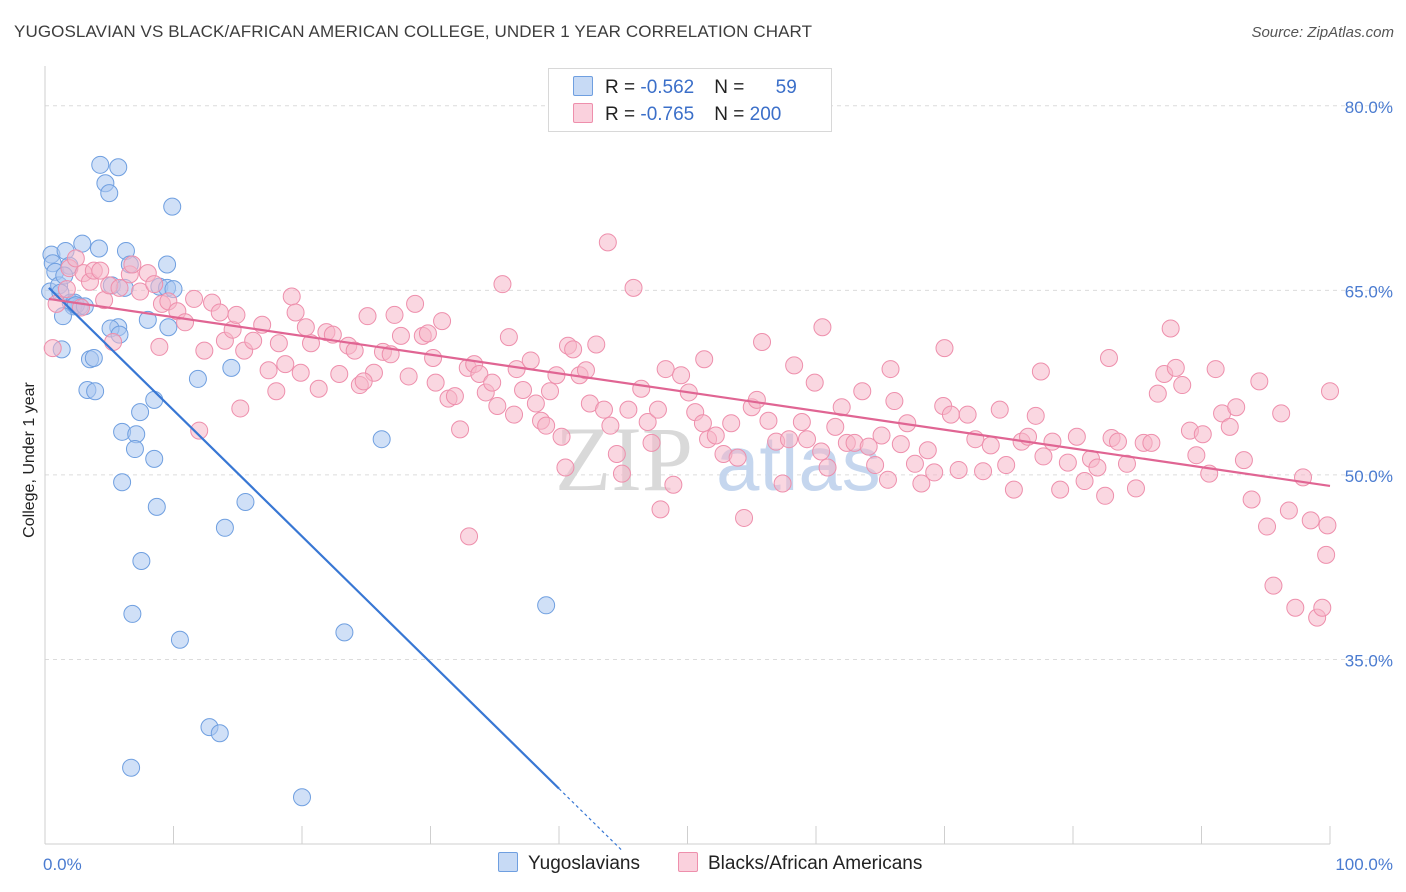 The image size is (1406, 892). I want to click on legend-item-black-african-americans: Blacks/African Americans, so click(800, 863).